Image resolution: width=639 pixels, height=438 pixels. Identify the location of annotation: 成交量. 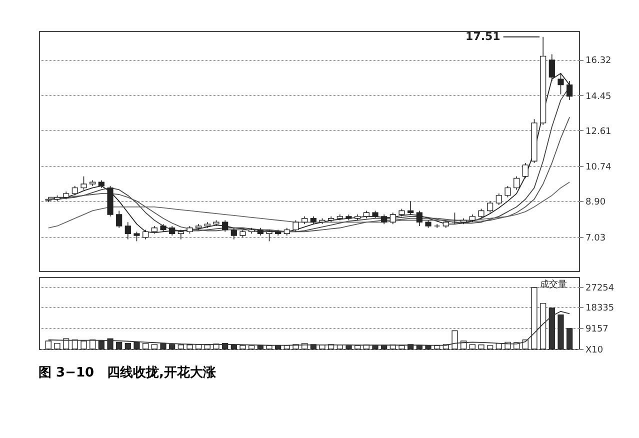
(553, 284).